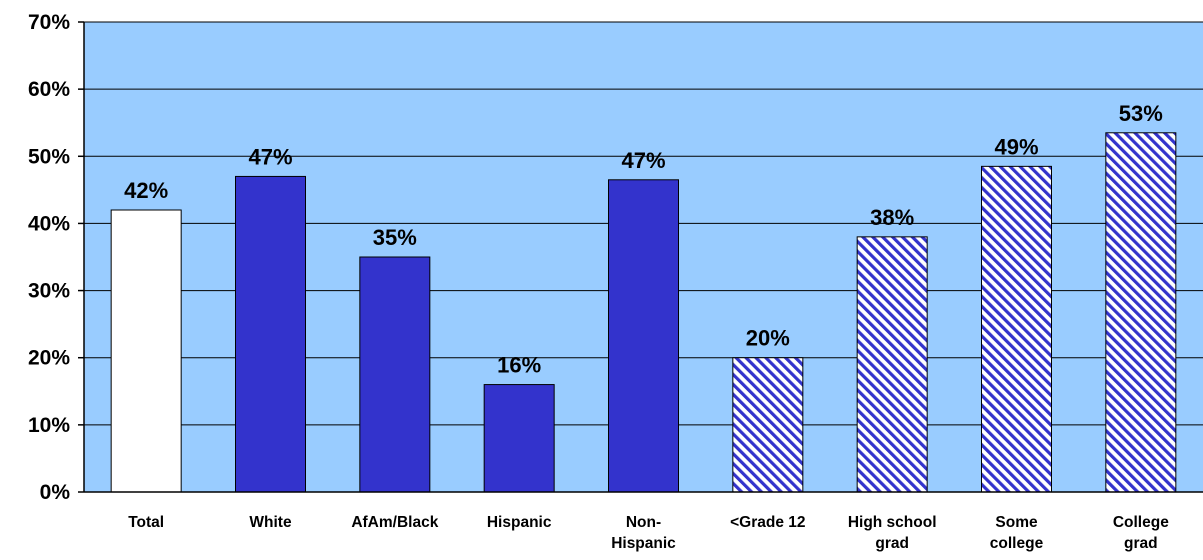 This screenshot has height=560, width=1203. I want to click on x-tick-label: Hispanic, so click(519, 522).